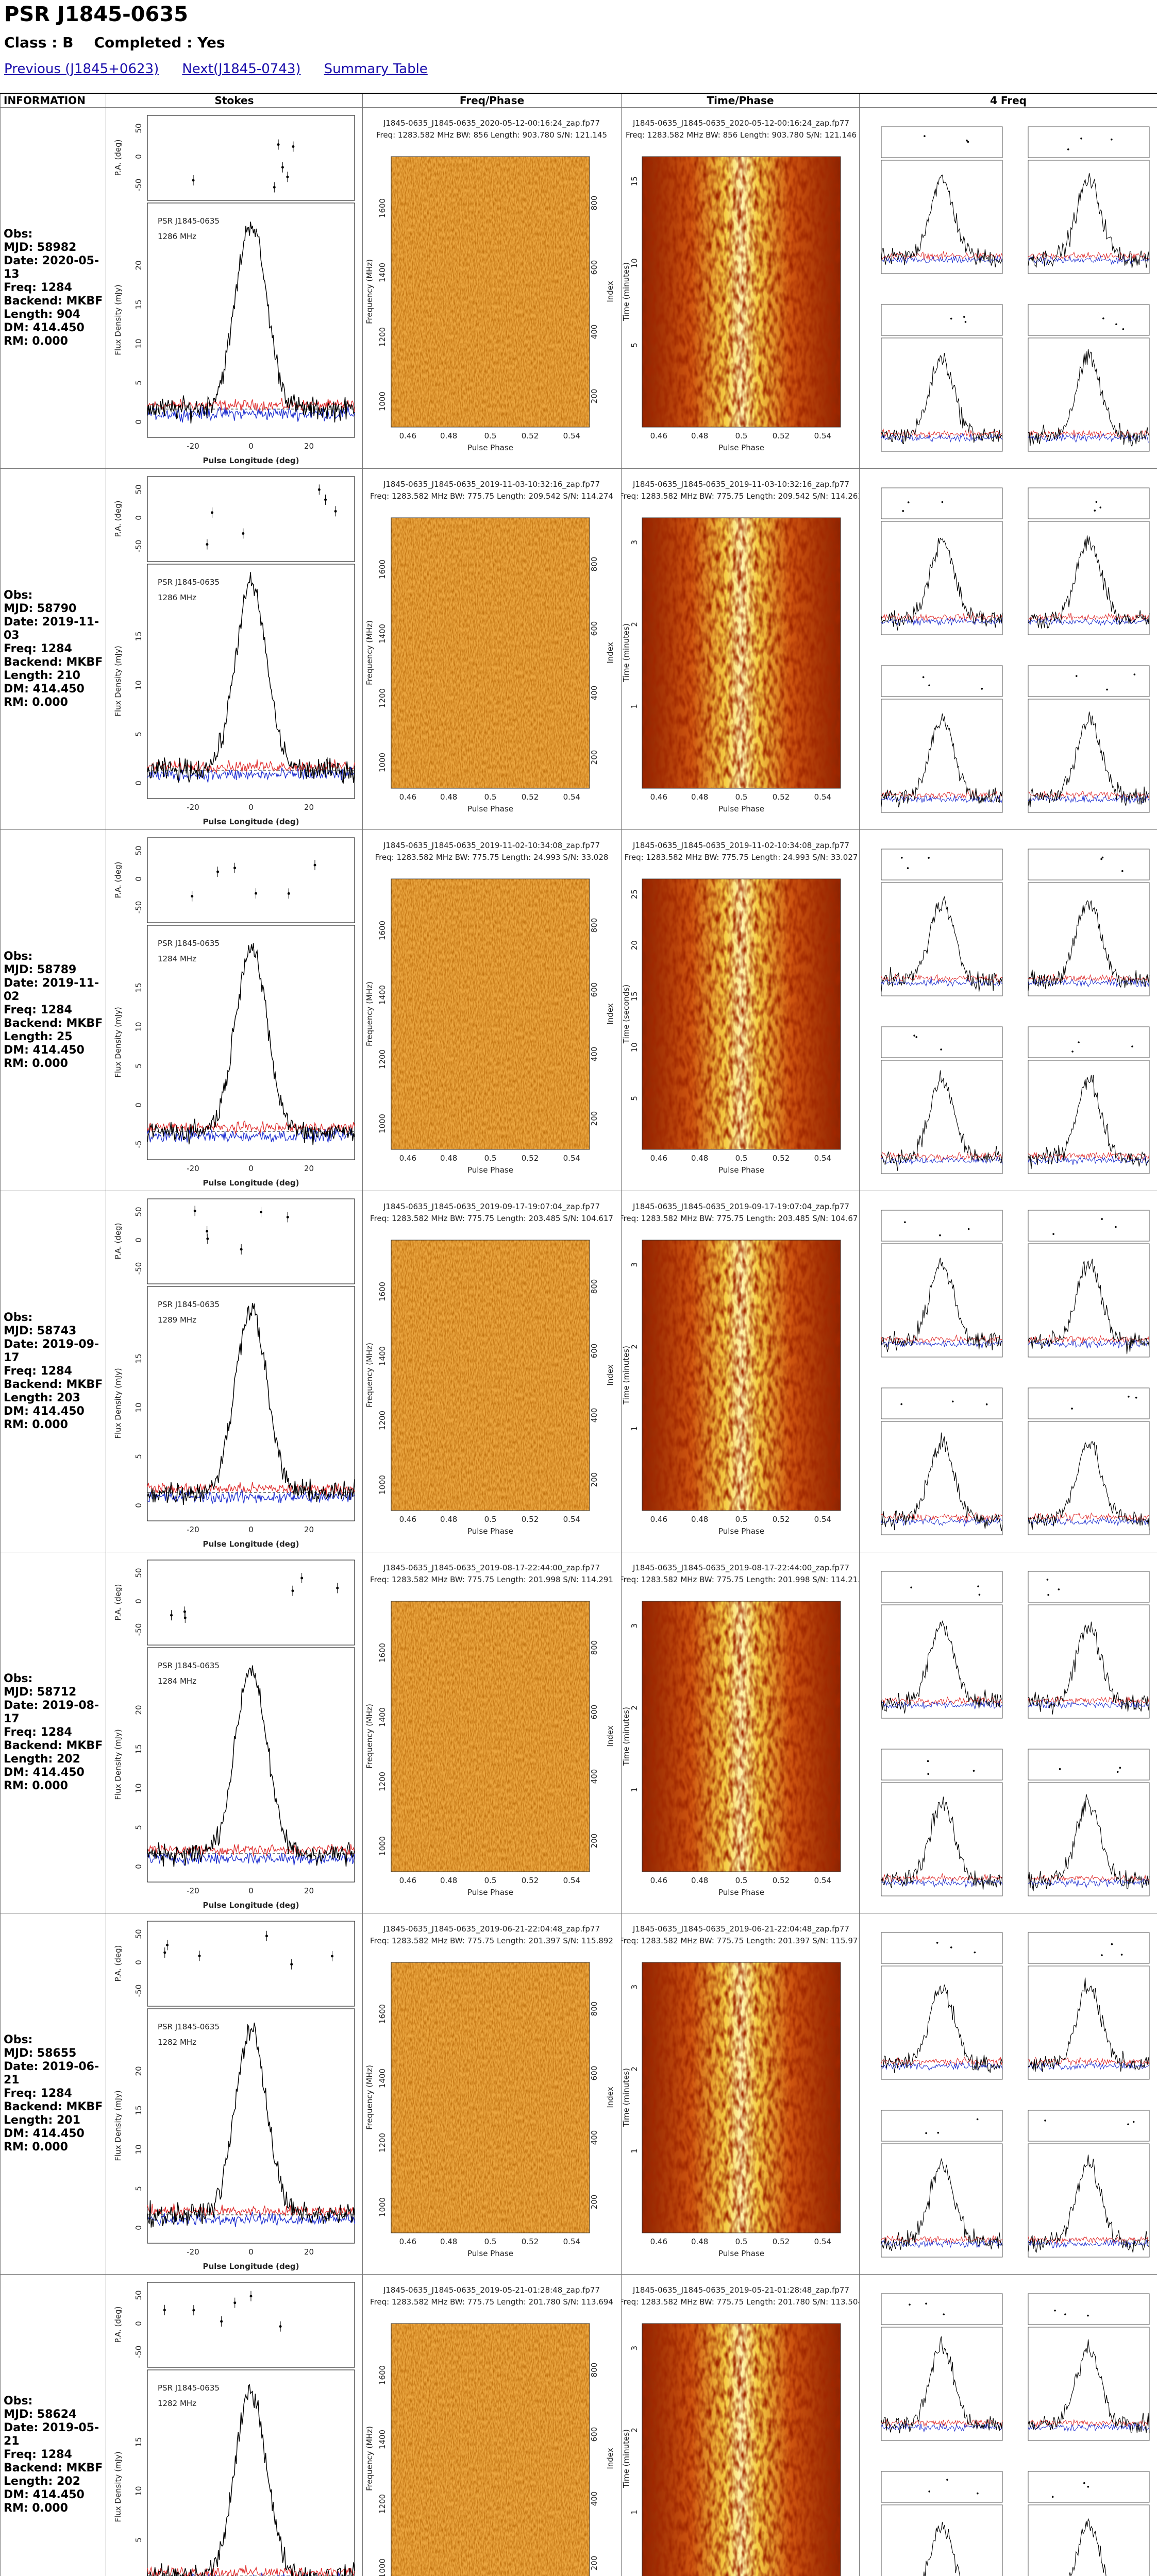 Image resolution: width=1157 pixels, height=2576 pixels. What do you see at coordinates (251, 2252) in the screenshot?
I see `longitude-tick: 0` at bounding box center [251, 2252].